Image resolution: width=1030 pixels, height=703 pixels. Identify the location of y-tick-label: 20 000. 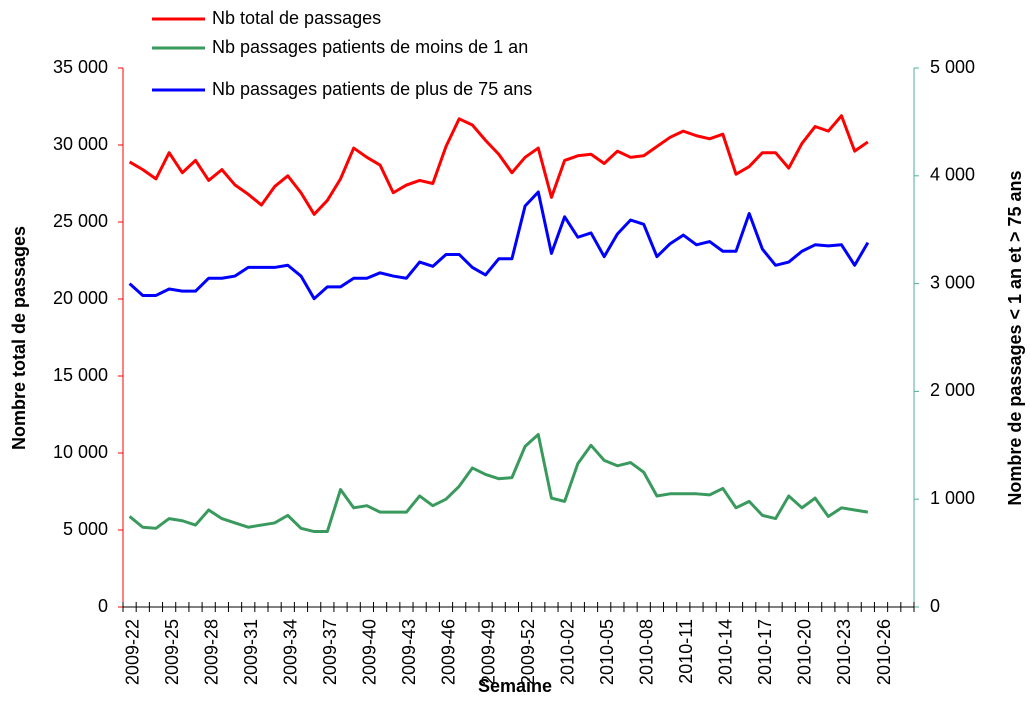
(80, 298).